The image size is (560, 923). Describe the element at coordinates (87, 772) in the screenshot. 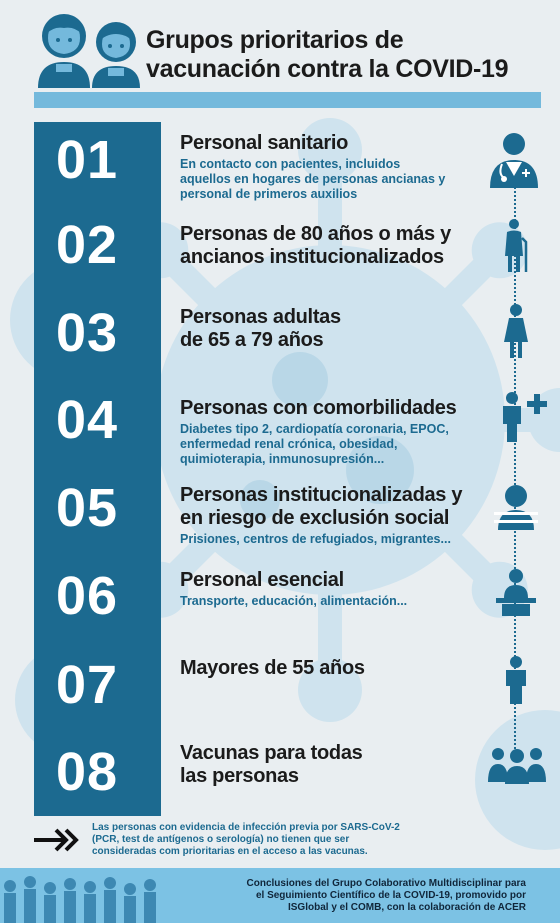

I see `group-number-08: 08` at that location.